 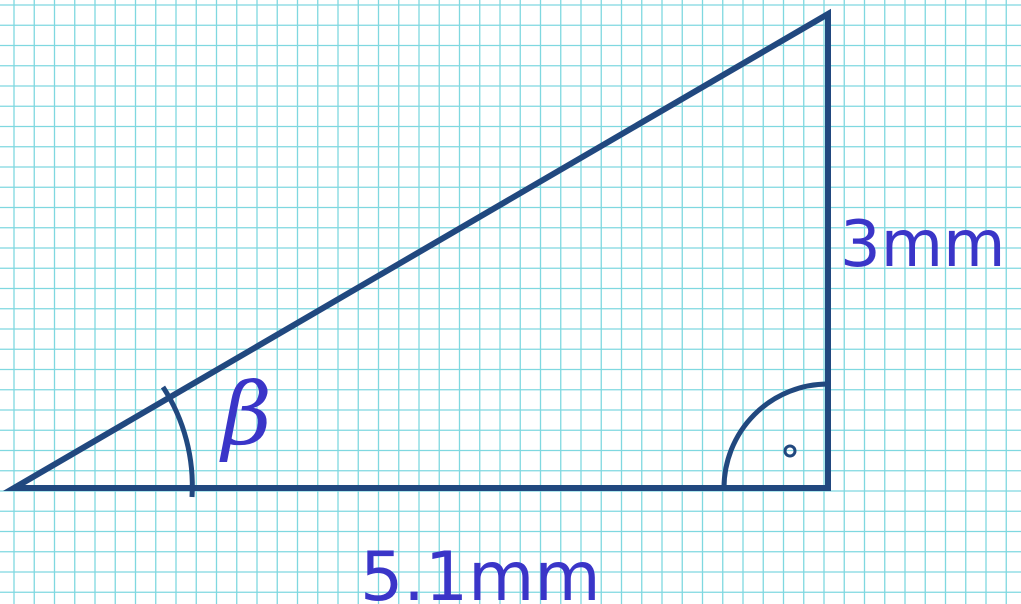 I want to click on right-angle-arc, so click(x=775, y=435).